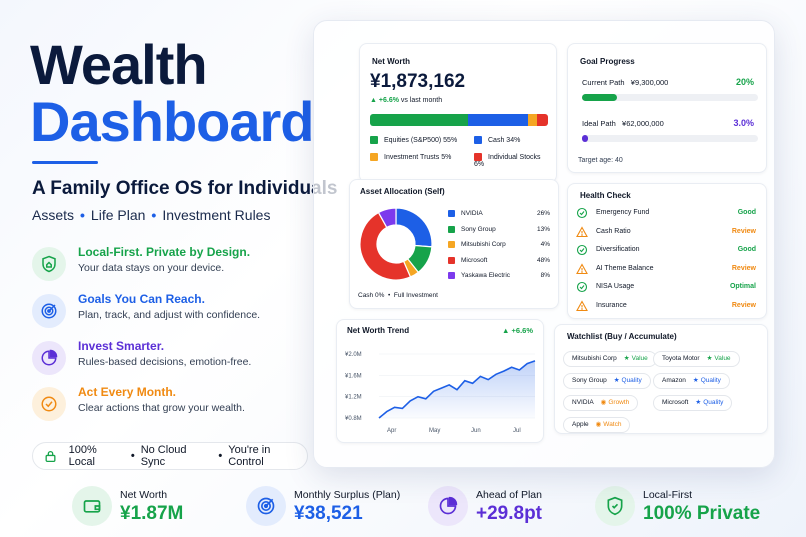  What do you see at coordinates (402, 191) in the screenshot?
I see `card-title: Asset Allocation (Self)` at bounding box center [402, 191].